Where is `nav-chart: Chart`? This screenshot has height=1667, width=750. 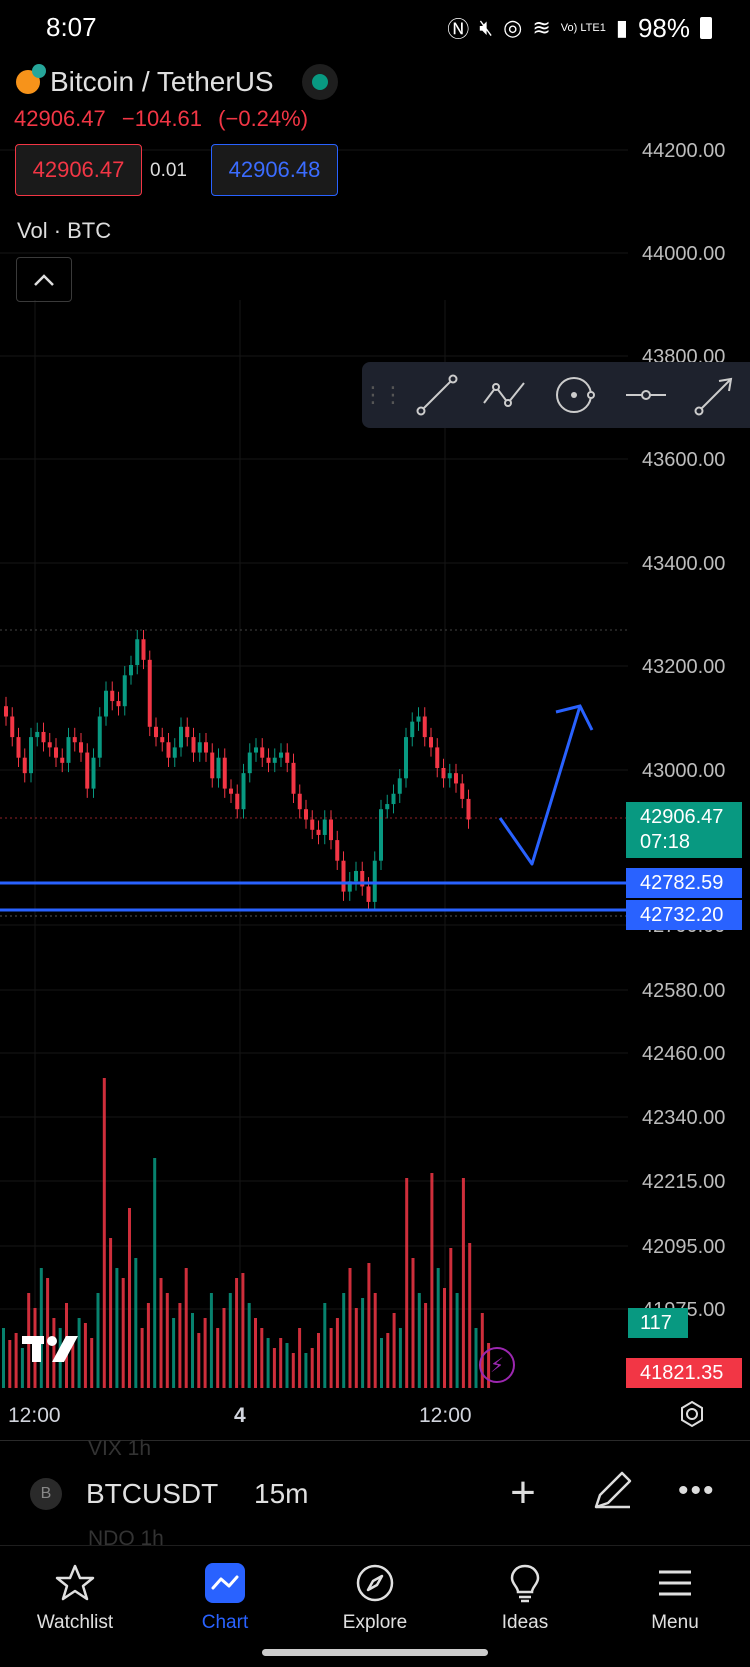
nav-chart: Chart is located at coordinates (225, 1606).